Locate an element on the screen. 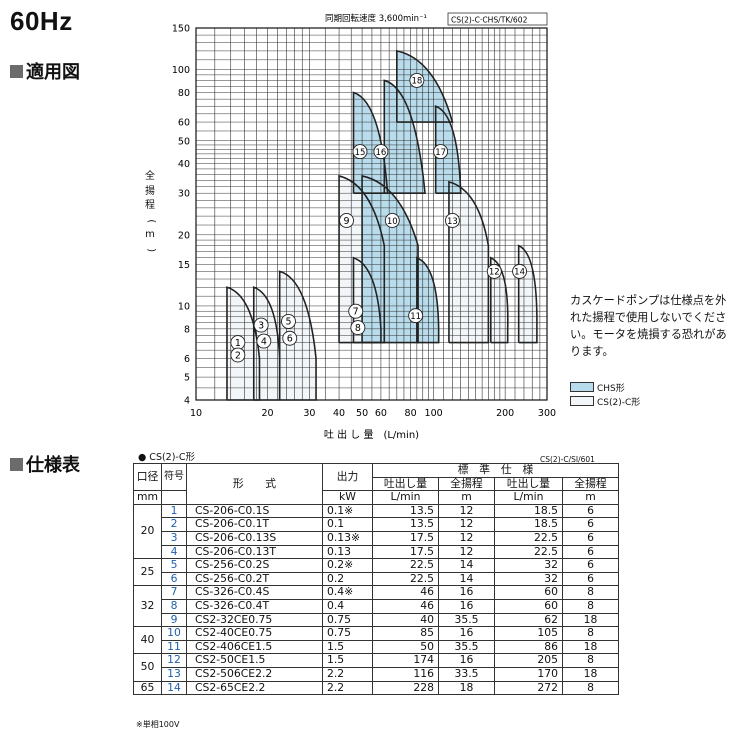 This screenshot has height=740, width=740. cell-bore: 32 is located at coordinates (147, 606).